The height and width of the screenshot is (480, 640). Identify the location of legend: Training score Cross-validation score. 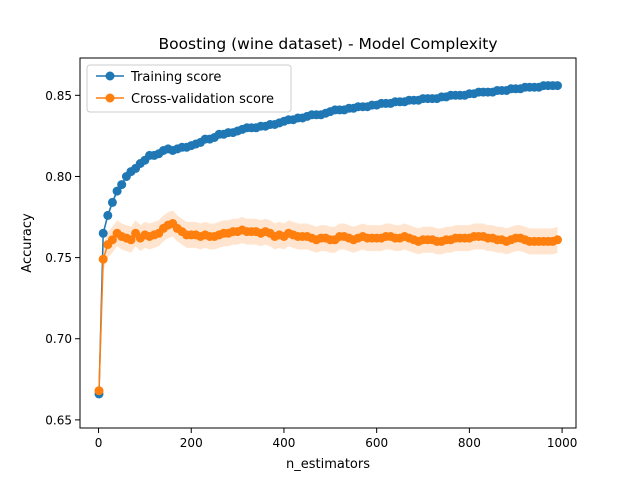
(189, 88).